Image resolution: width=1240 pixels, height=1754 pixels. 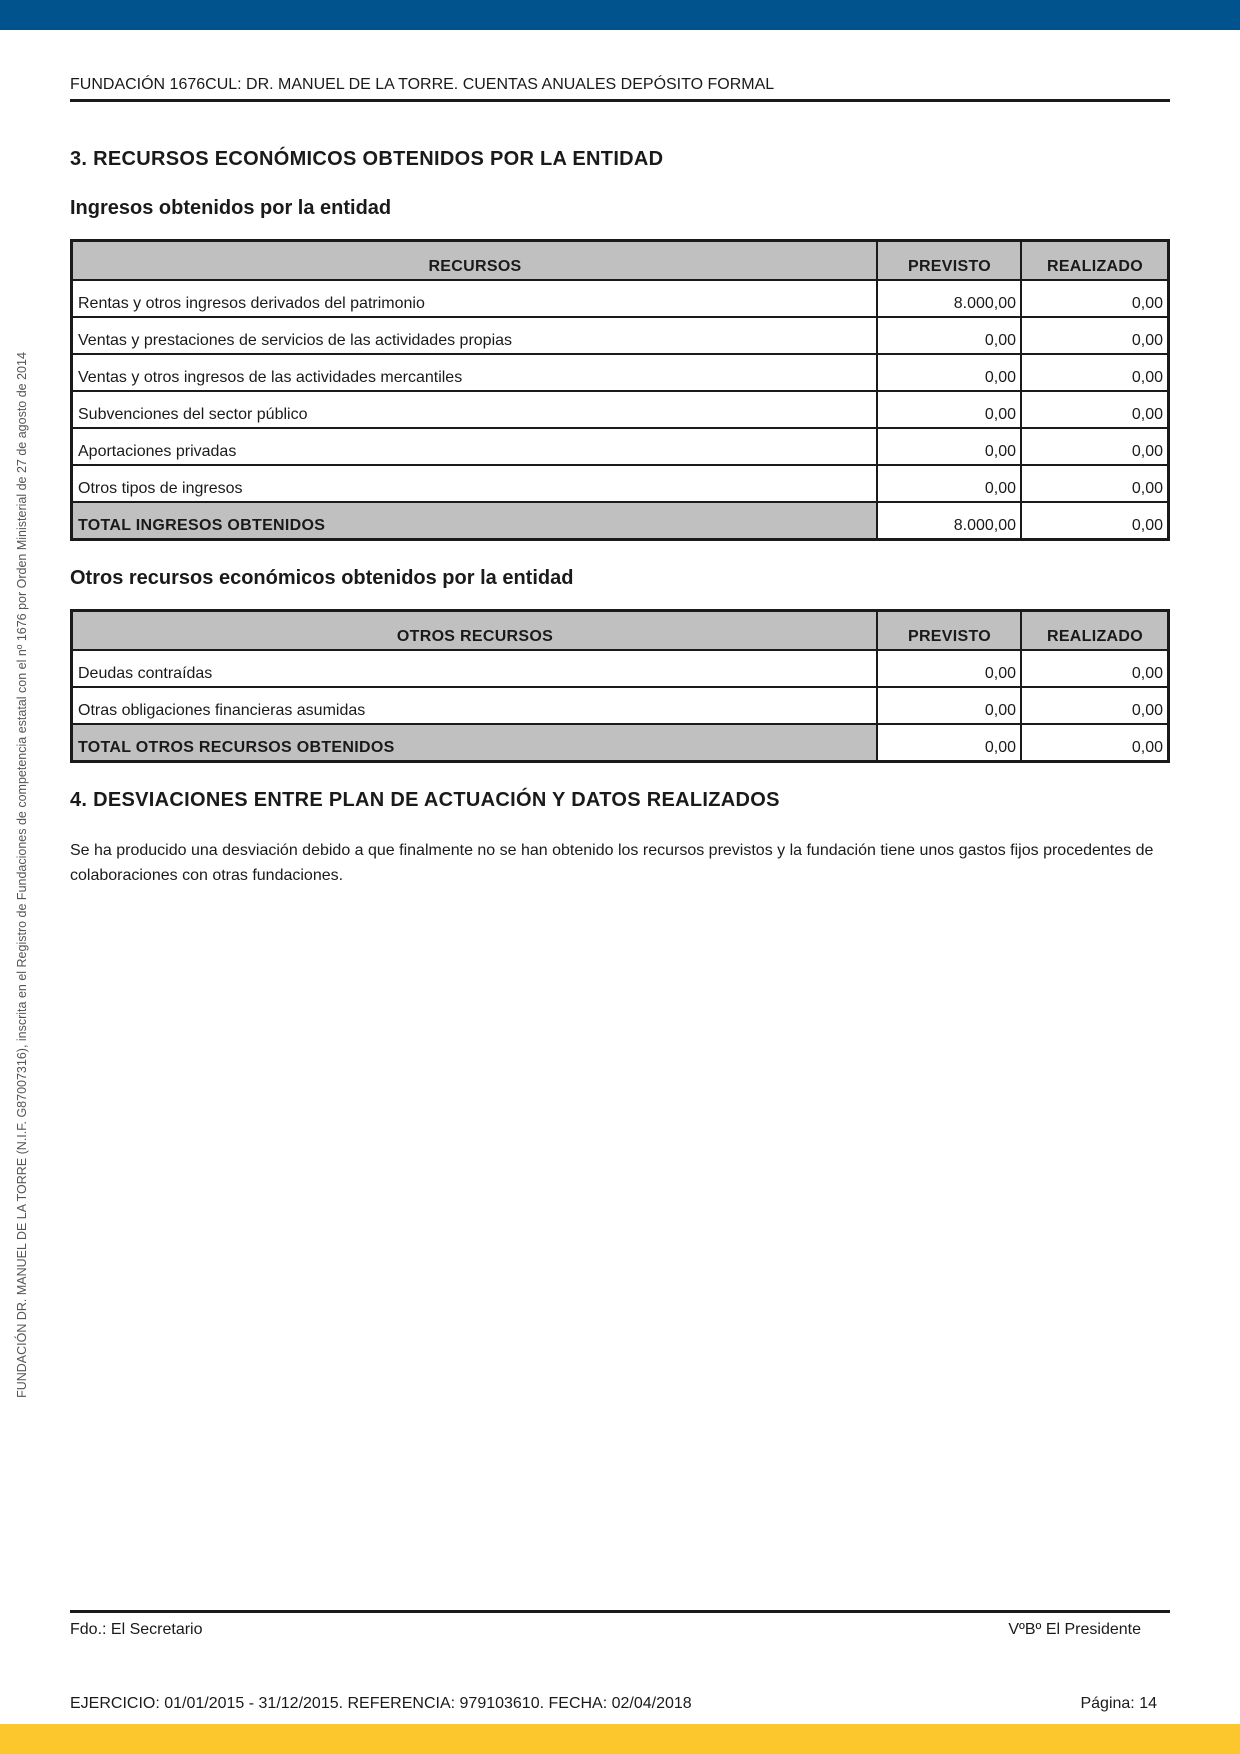 What do you see at coordinates (474, 521) in the screenshot?
I see `row-label: TOTAL INGRESOS OBTENIDOS` at bounding box center [474, 521].